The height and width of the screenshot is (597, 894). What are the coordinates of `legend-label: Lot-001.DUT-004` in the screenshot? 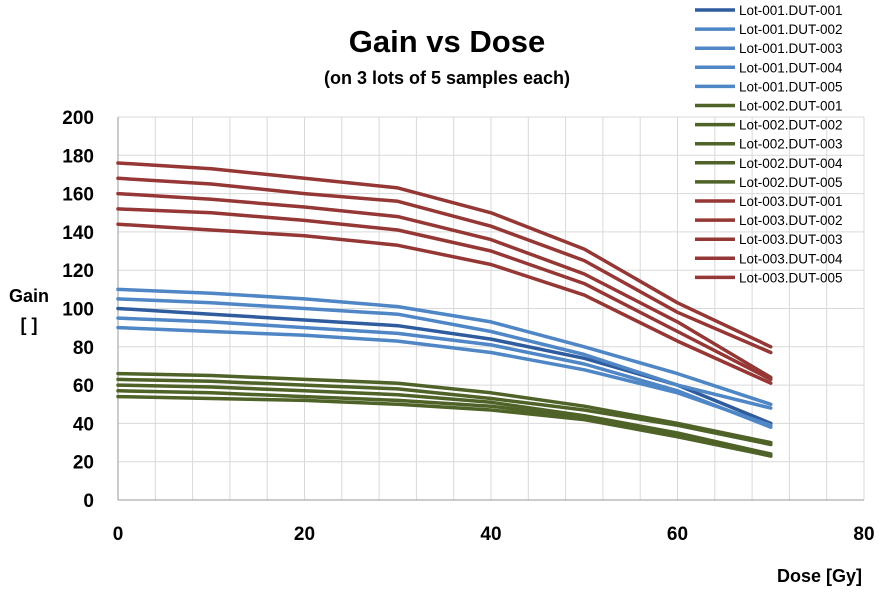 It's located at (791, 67).